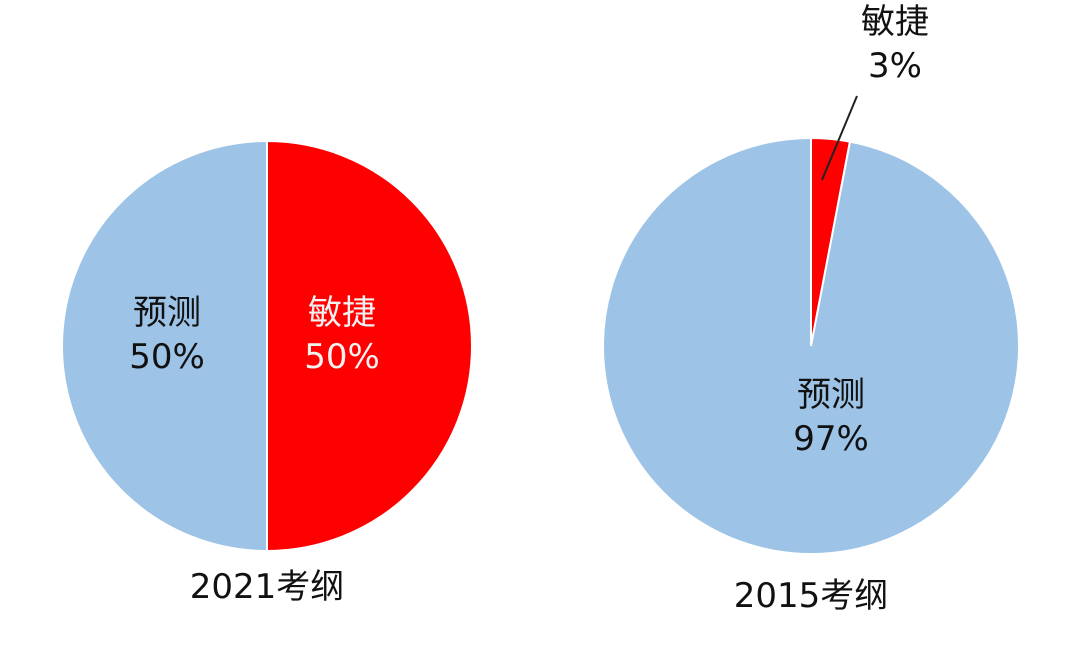 This screenshot has height=645, width=1080. I want to click on slice-name-label-0-0: 敏捷, so click(342, 313).